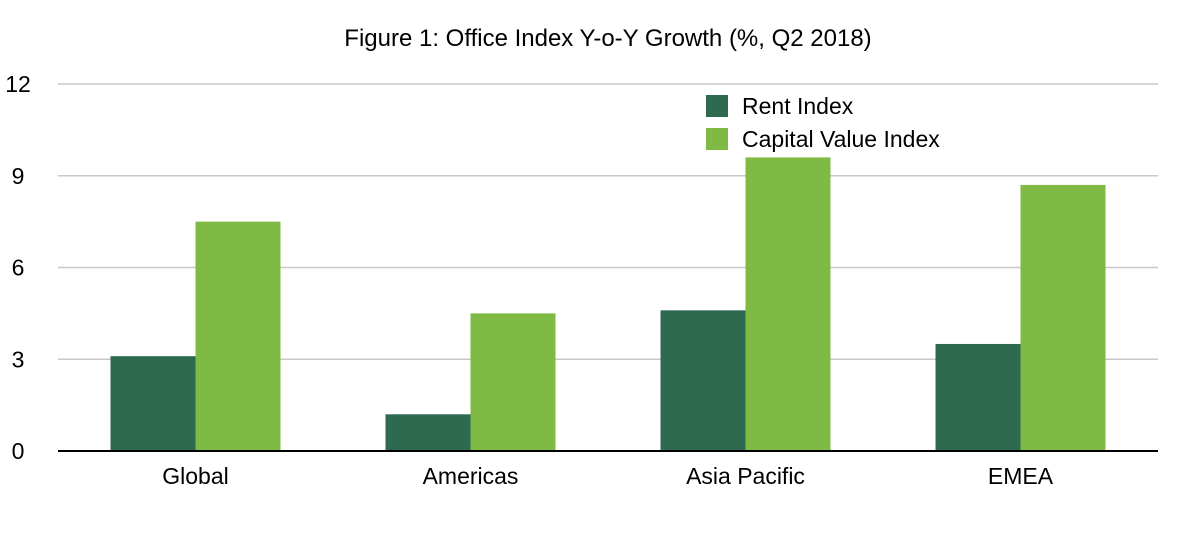 This screenshot has height=537, width=1182. Describe the element at coordinates (745, 476) in the screenshot. I see `x-category-label: Asia Pacific` at that location.